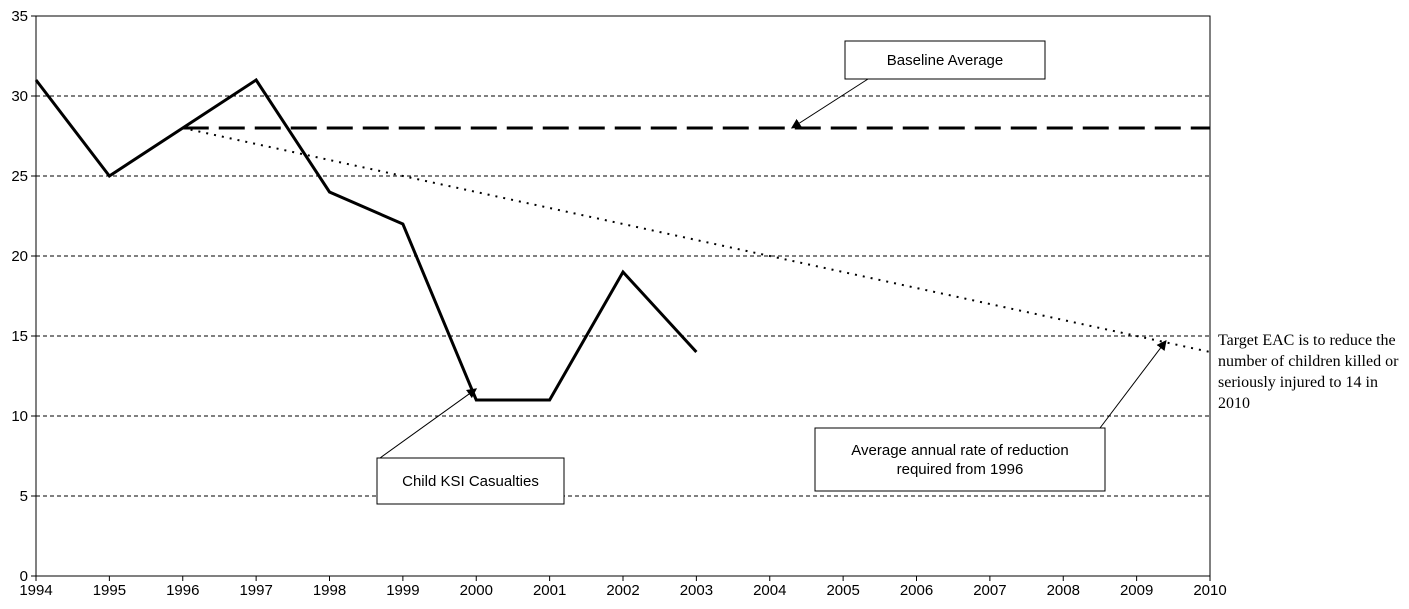  What do you see at coordinates (19, 16) in the screenshot?
I see `y-tick-label-35: 35` at bounding box center [19, 16].